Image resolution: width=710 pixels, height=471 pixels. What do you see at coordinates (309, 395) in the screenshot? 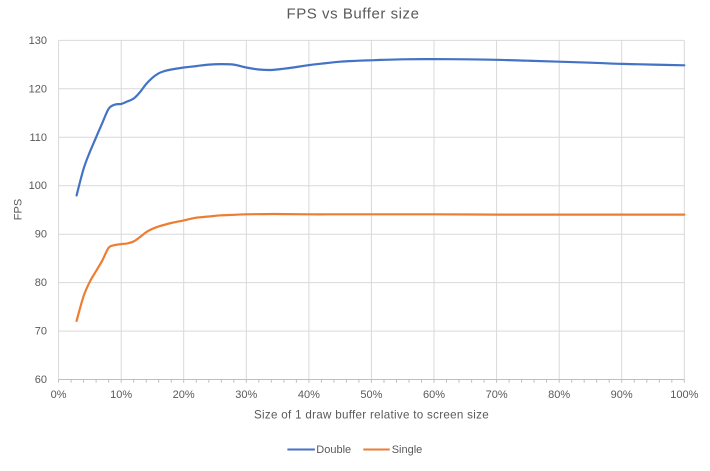
I see `svg-text: 40%` at bounding box center [309, 395].